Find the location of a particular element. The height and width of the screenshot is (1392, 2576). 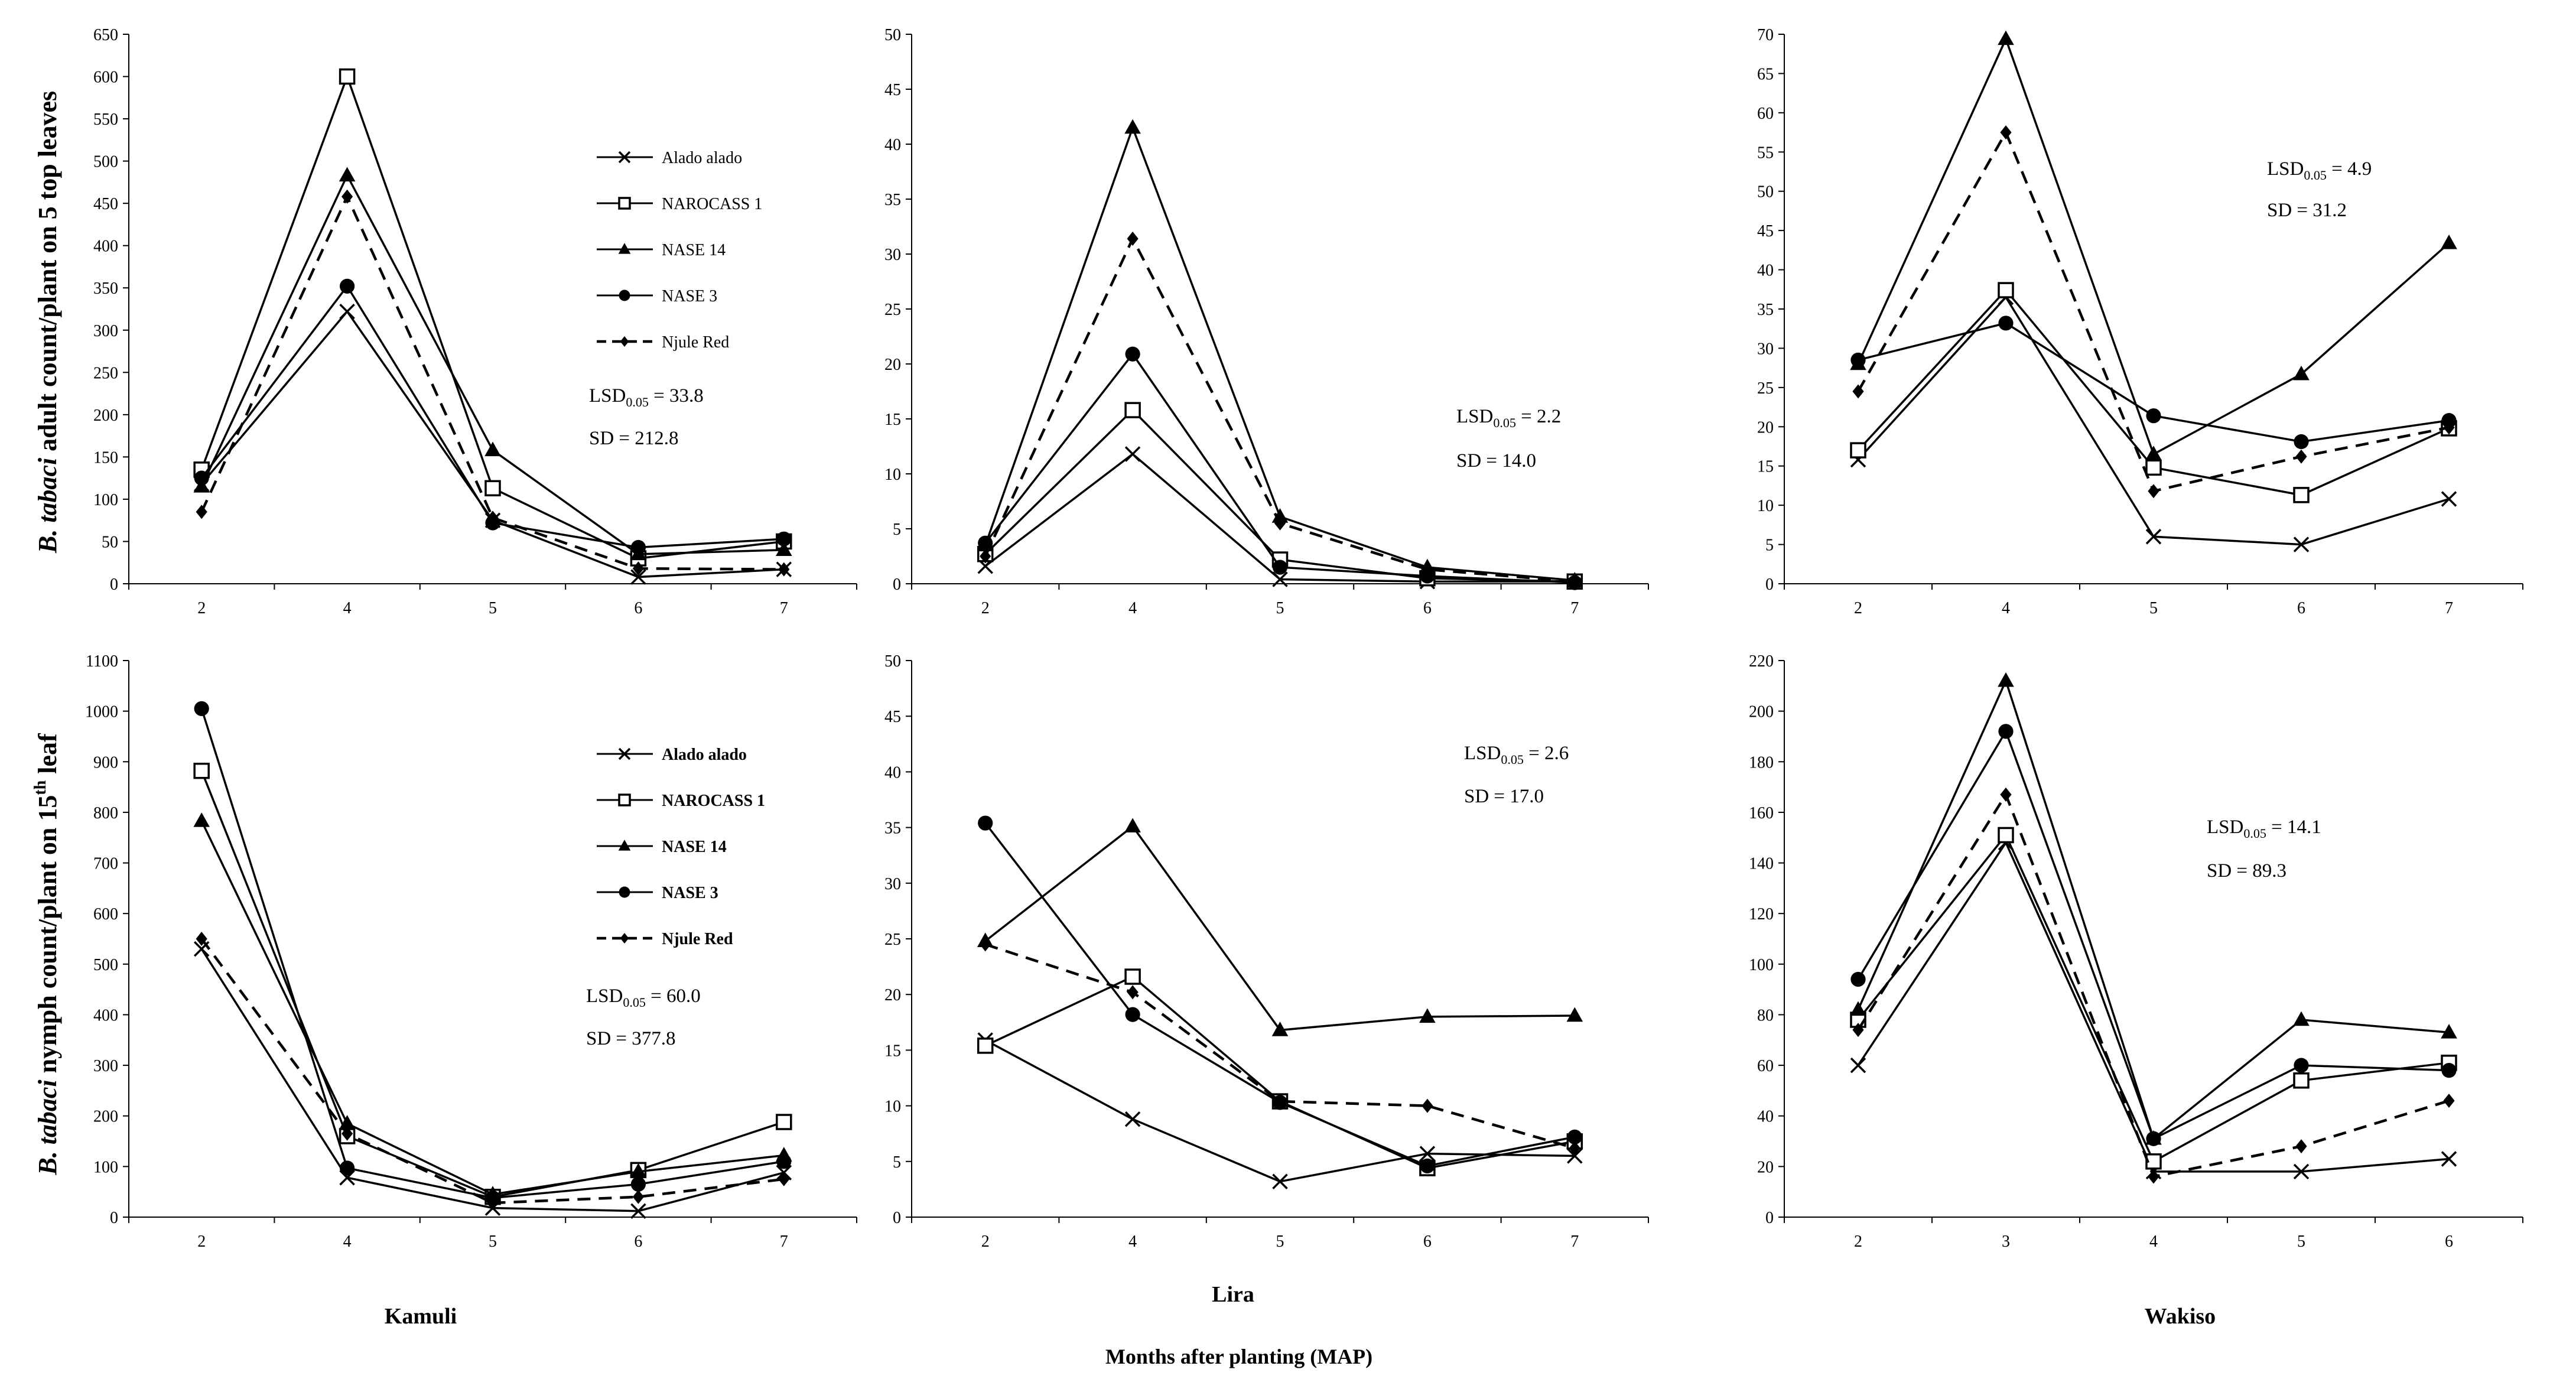

y-tick-label: 650 is located at coordinates (106, 35).